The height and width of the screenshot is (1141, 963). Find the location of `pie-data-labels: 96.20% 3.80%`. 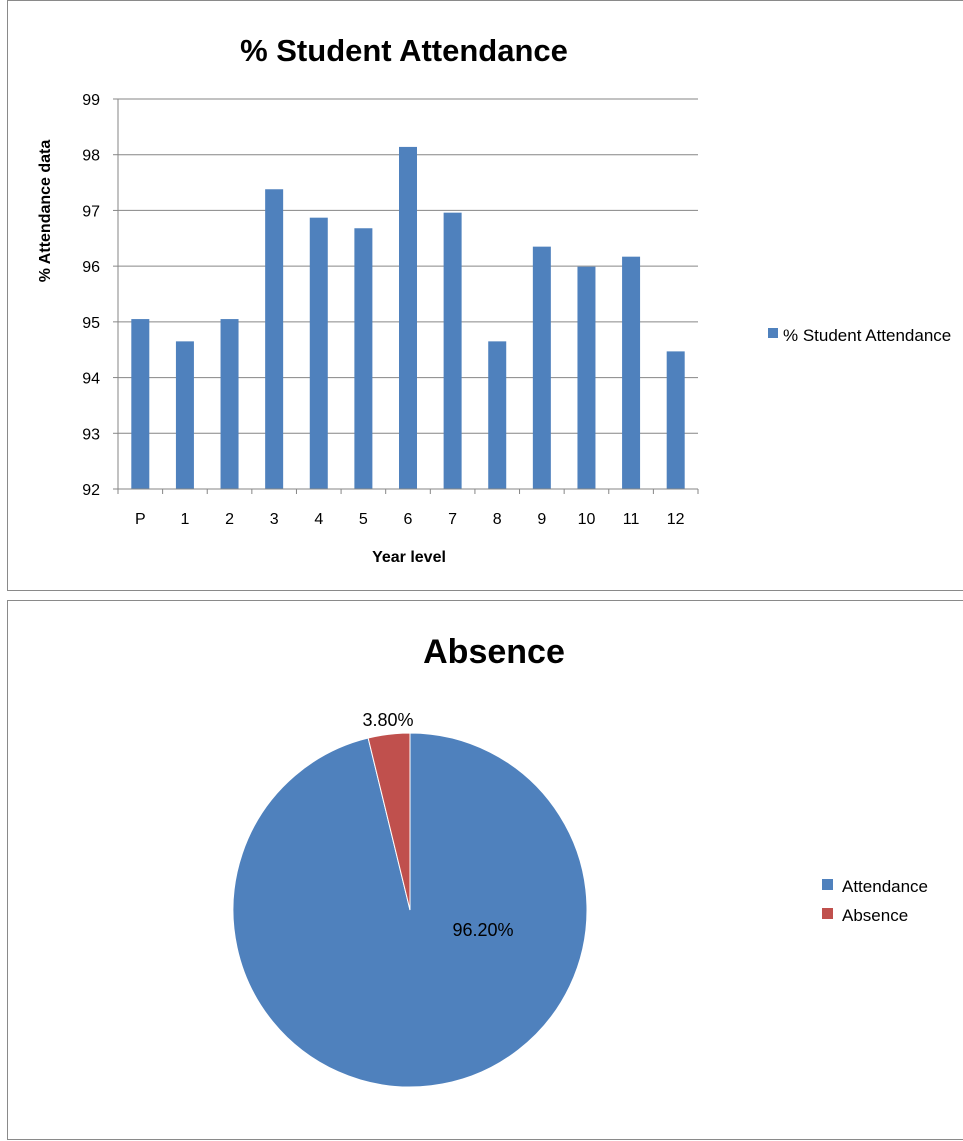

pie-data-labels: 96.20% 3.80% is located at coordinates (437, 825).